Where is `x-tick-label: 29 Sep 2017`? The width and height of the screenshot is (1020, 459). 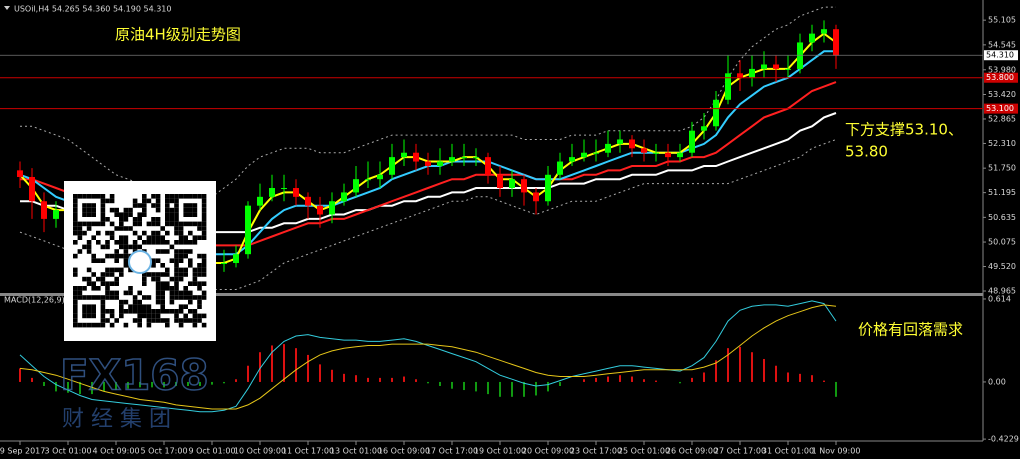 x-tick-label: 29 Sep 2017 is located at coordinates (22, 451).